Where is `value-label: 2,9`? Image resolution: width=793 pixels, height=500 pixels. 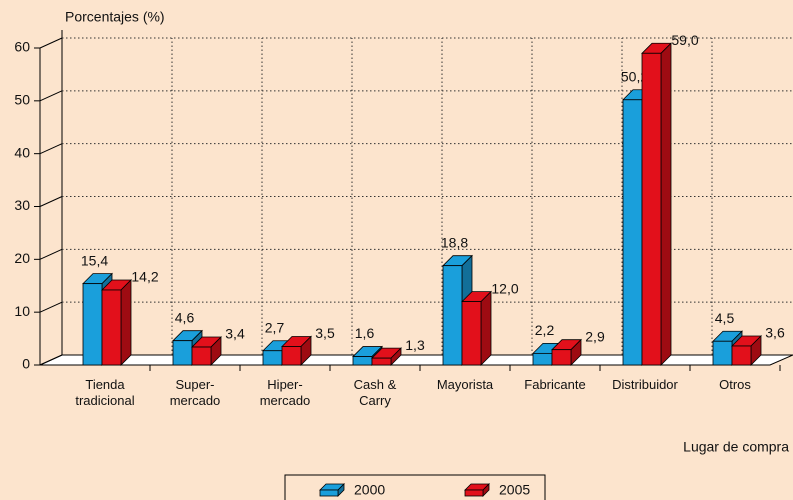 value-label: 2,9 is located at coordinates (595, 336).